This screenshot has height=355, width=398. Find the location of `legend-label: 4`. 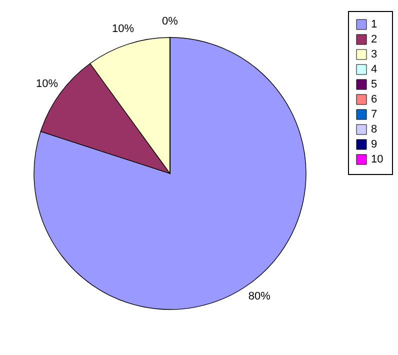

legend-label: 4 is located at coordinates (374, 70).